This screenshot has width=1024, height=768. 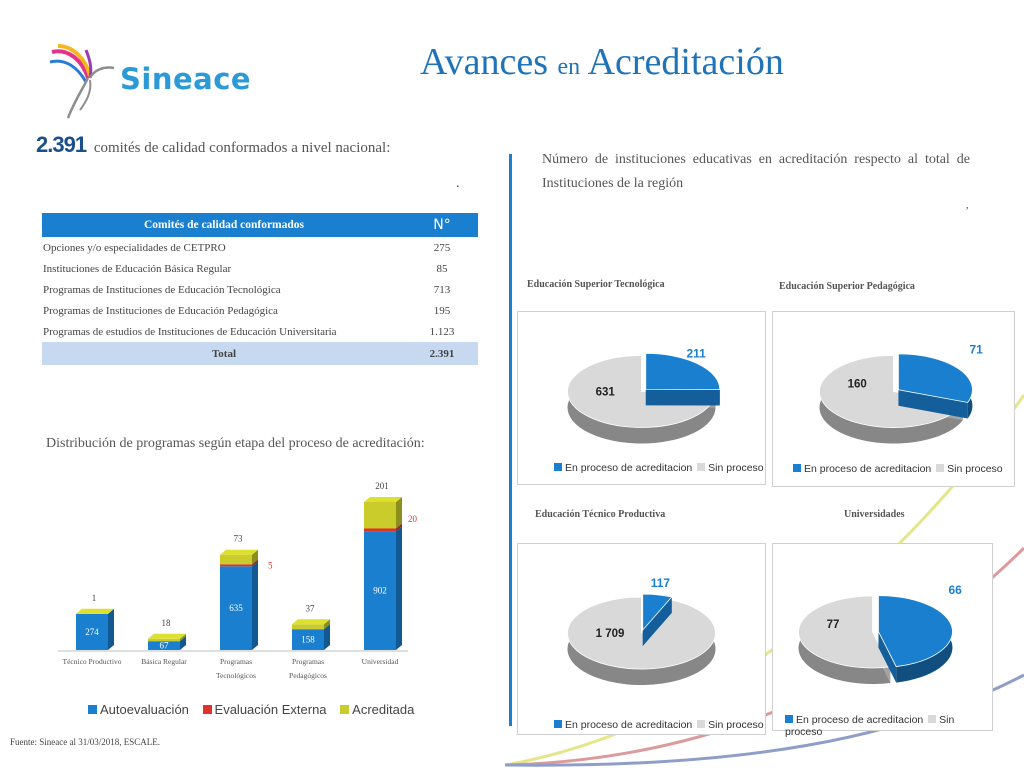 I want to click on legend-acreditada: Acreditada, so click(x=377, y=709).